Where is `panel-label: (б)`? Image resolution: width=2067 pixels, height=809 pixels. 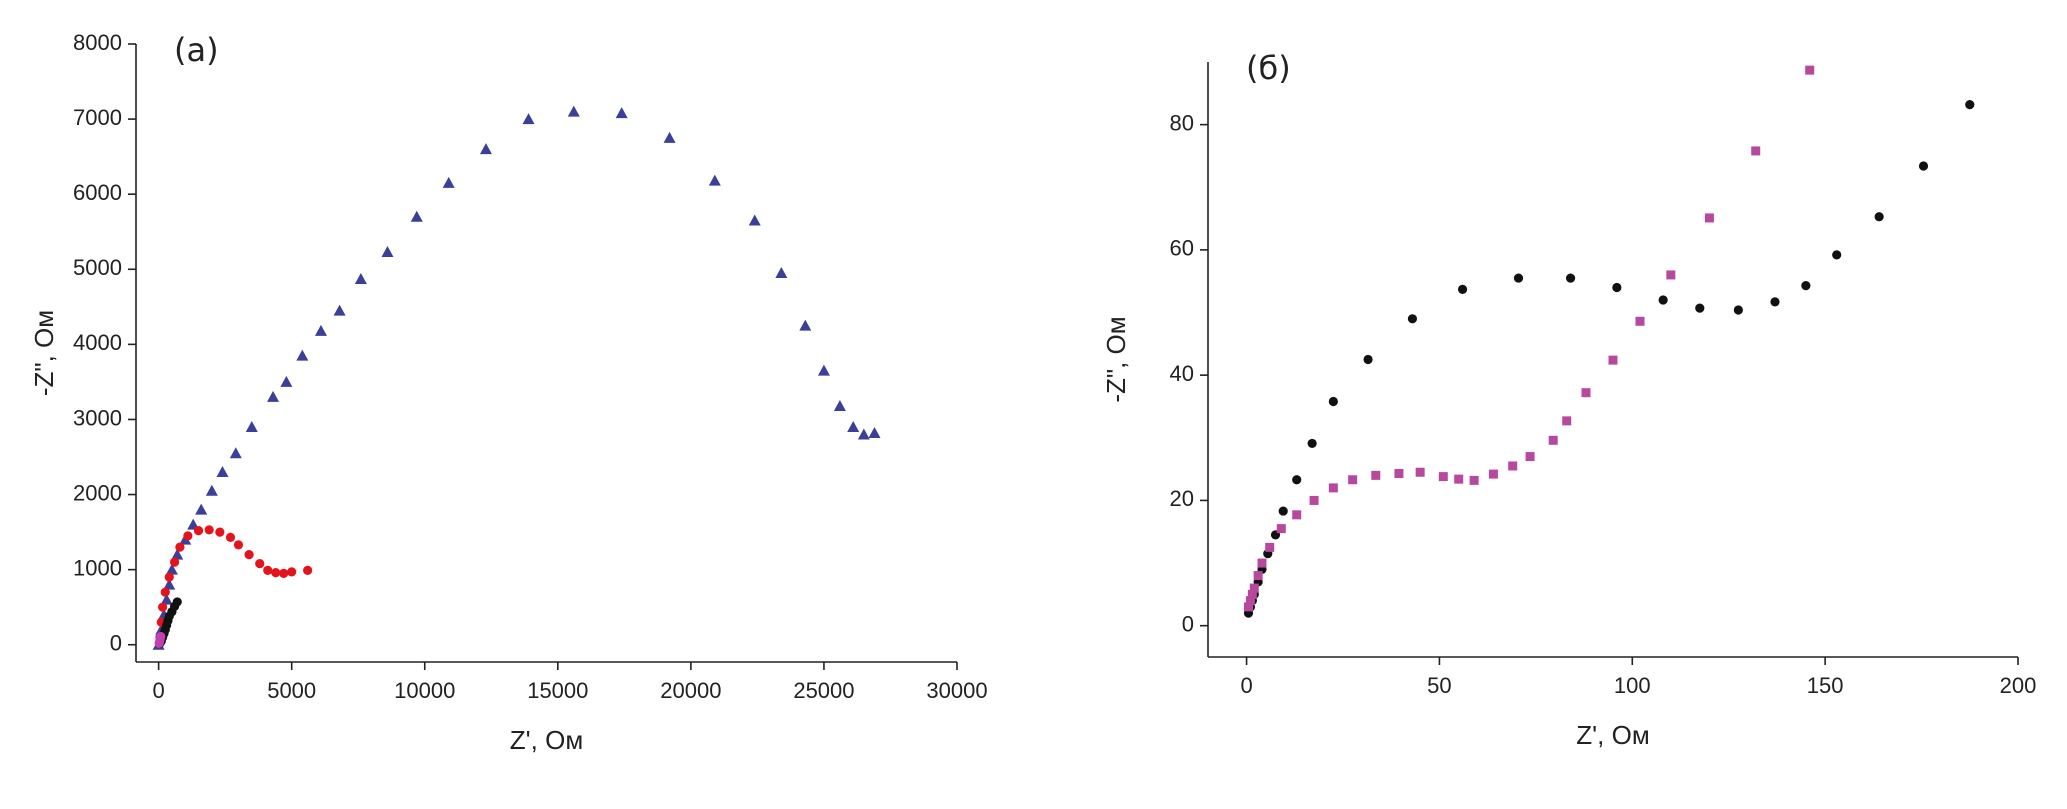
panel-label: (б) is located at coordinates (1268, 68).